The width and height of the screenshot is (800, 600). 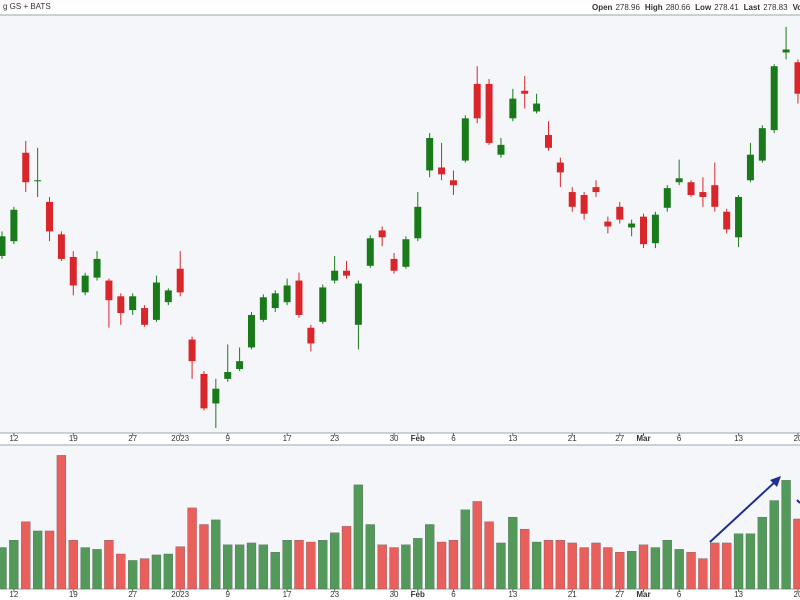 I want to click on x-tick-label: 9, so click(x=227, y=594).